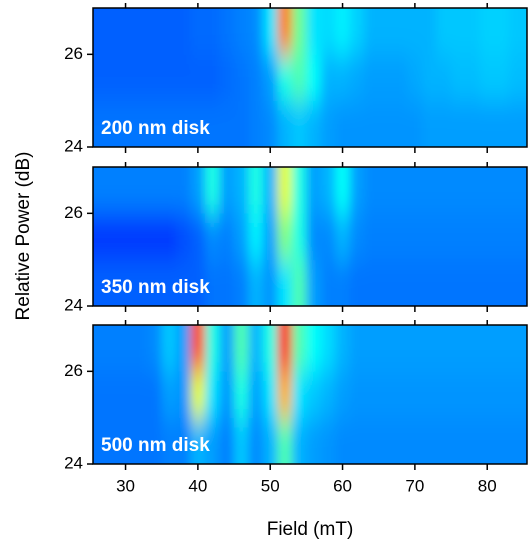 The width and height of the screenshot is (528, 548). I want to click on panel-label: 200 nm disk, so click(155, 128).